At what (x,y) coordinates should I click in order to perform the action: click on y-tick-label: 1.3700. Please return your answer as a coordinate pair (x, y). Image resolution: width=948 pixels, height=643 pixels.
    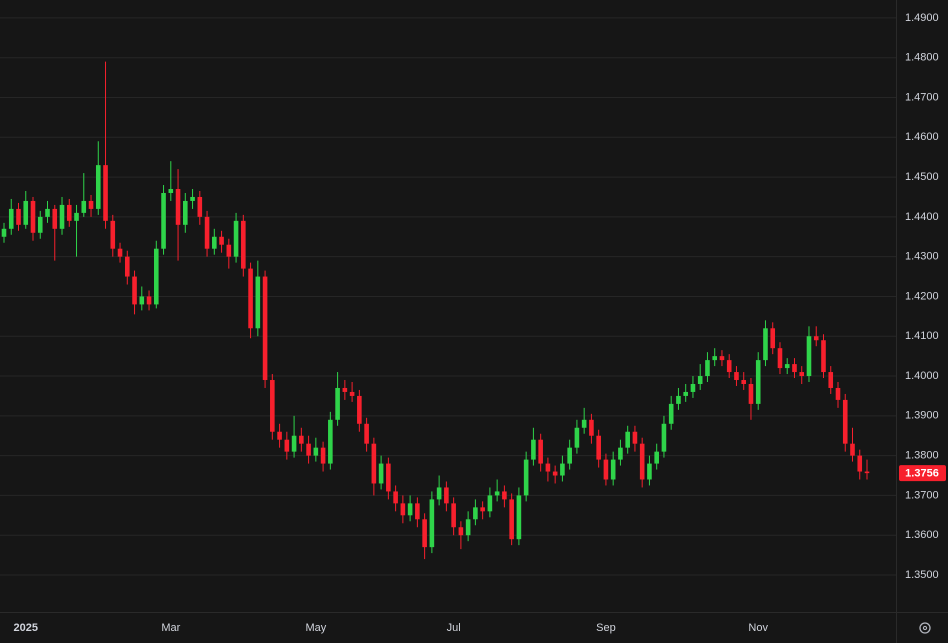
    Looking at the image, I should click on (922, 495).